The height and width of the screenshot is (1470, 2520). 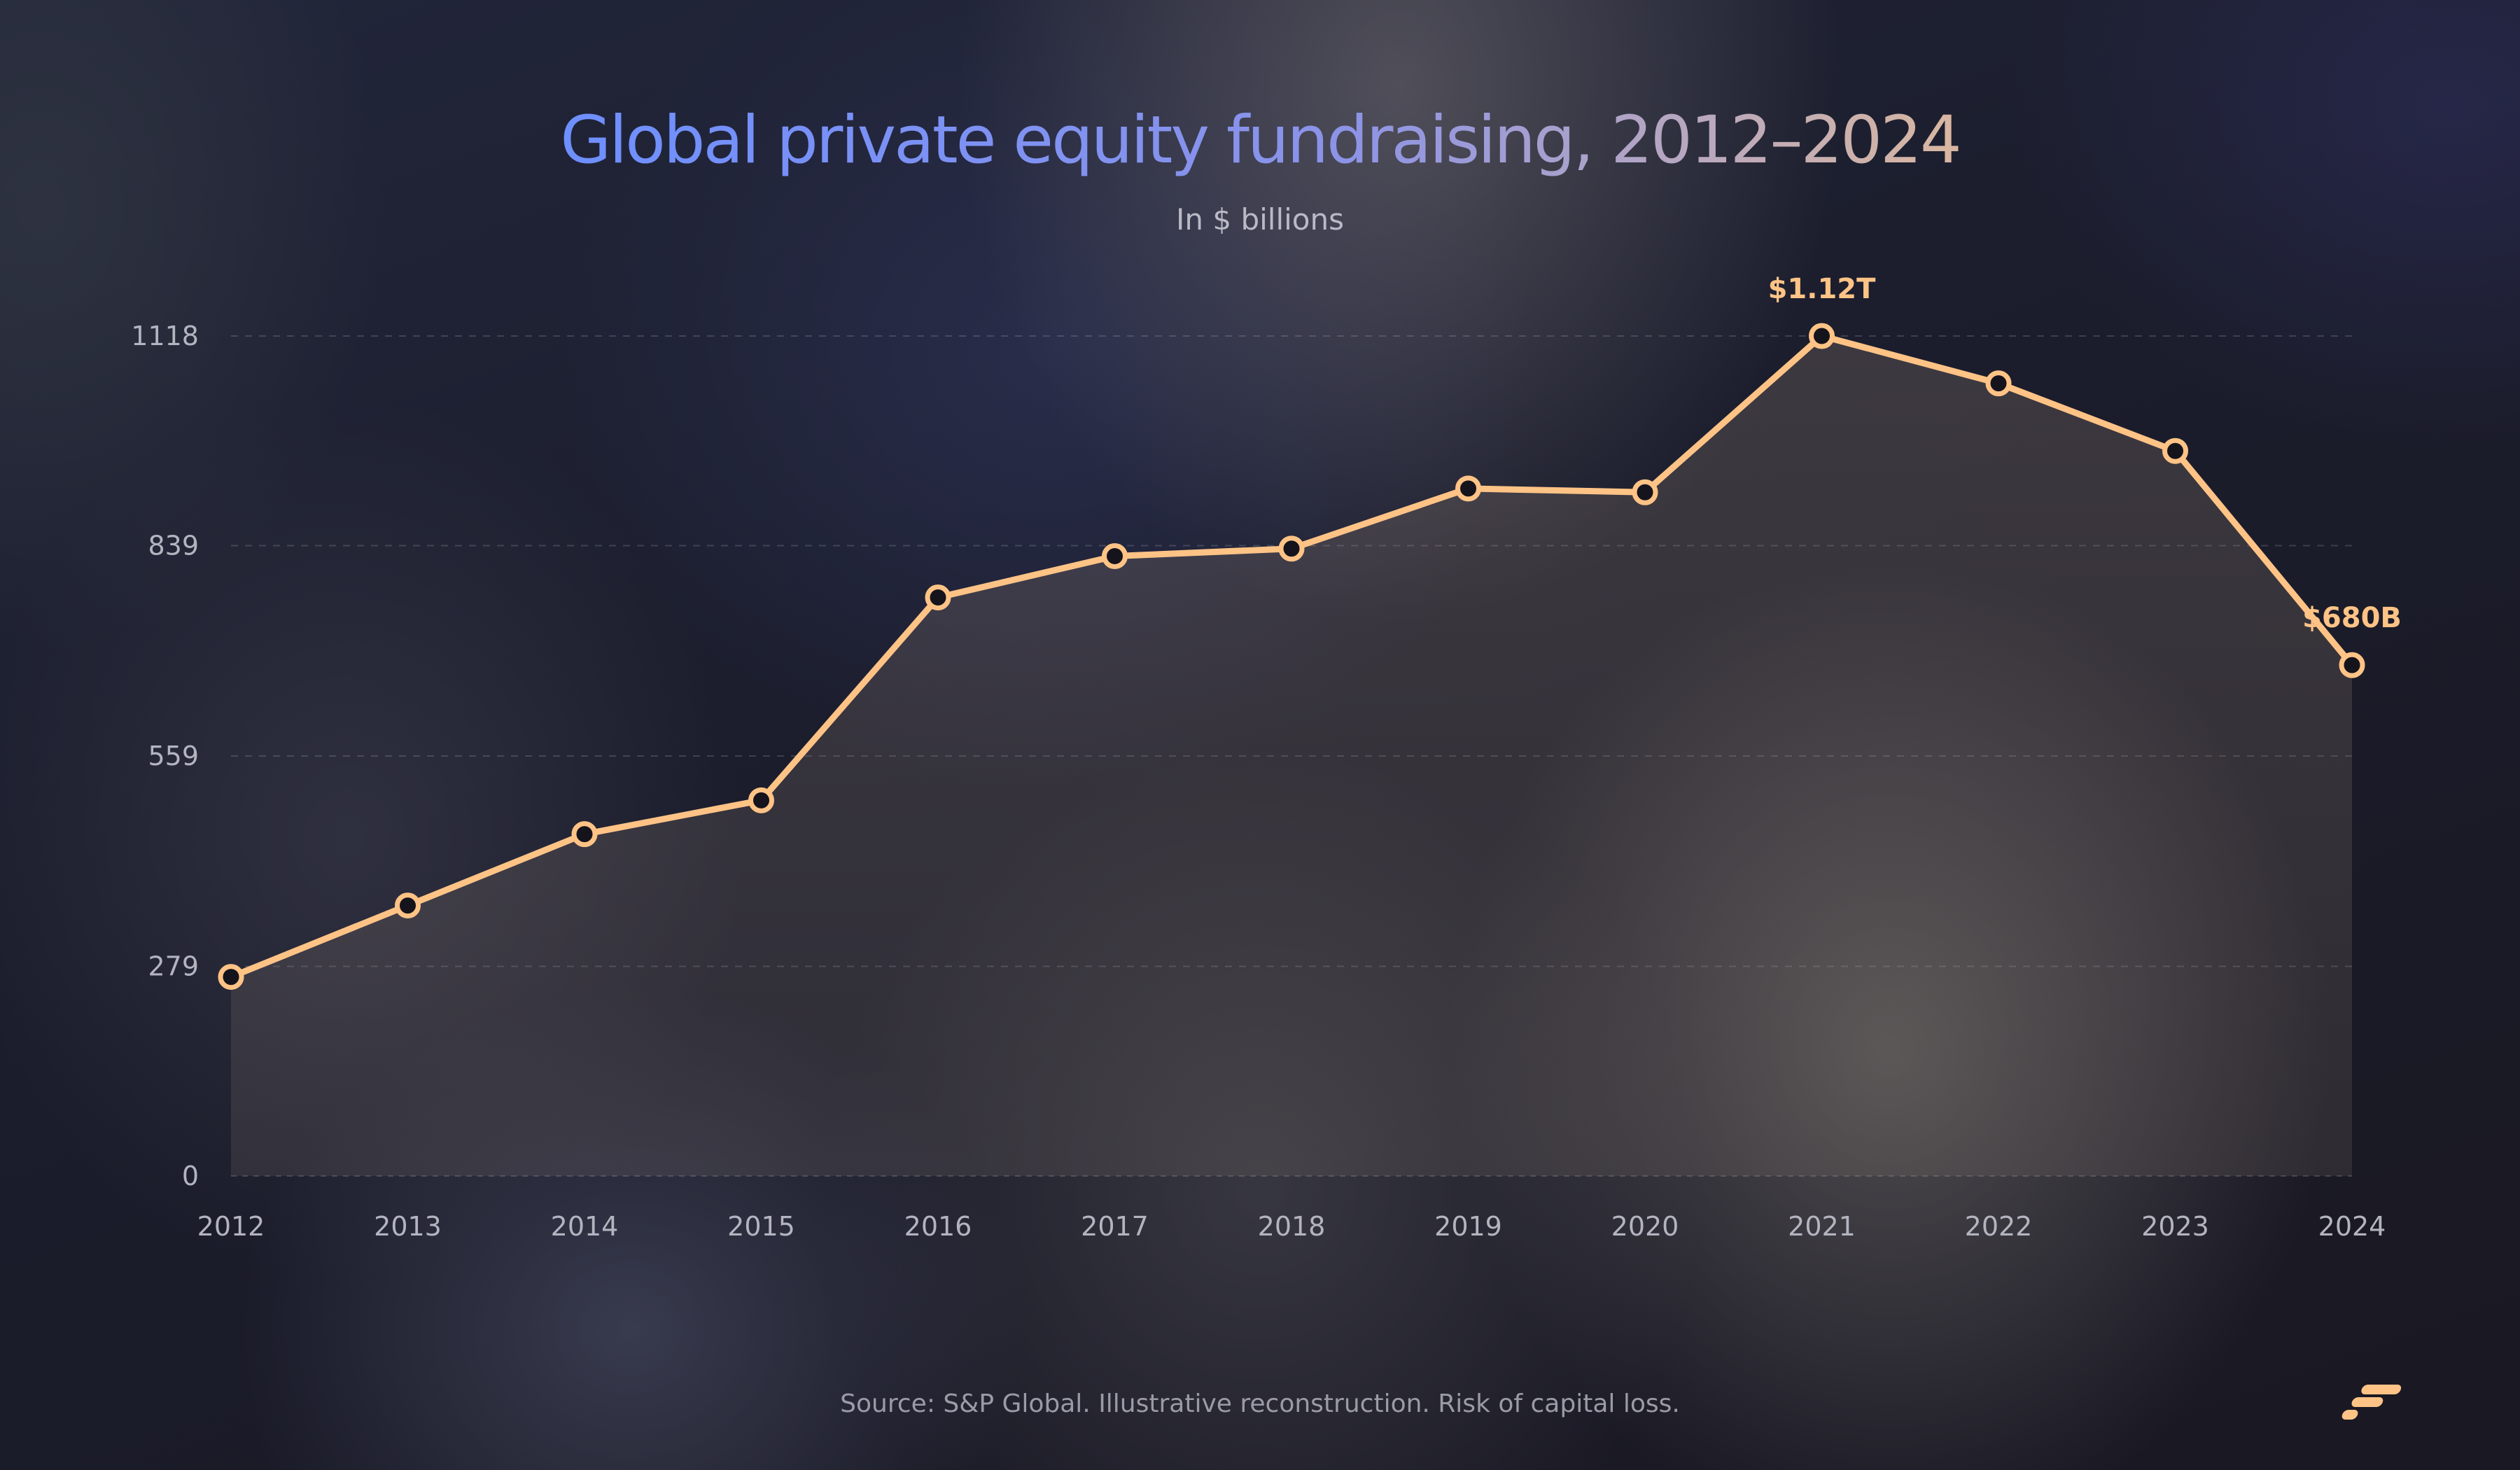 I want to click on data-label: $680B, so click(x=2352, y=618).